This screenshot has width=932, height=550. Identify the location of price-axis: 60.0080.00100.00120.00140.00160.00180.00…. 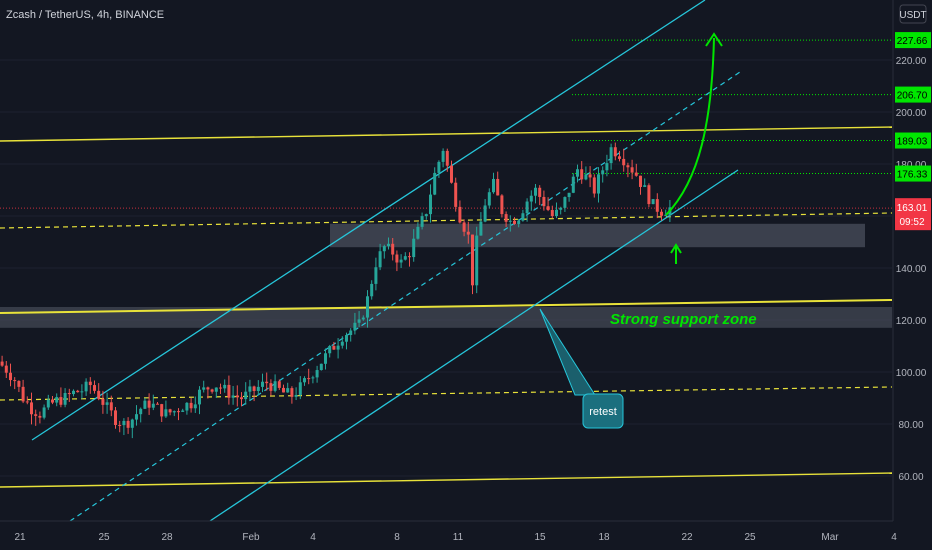
(912, 275).